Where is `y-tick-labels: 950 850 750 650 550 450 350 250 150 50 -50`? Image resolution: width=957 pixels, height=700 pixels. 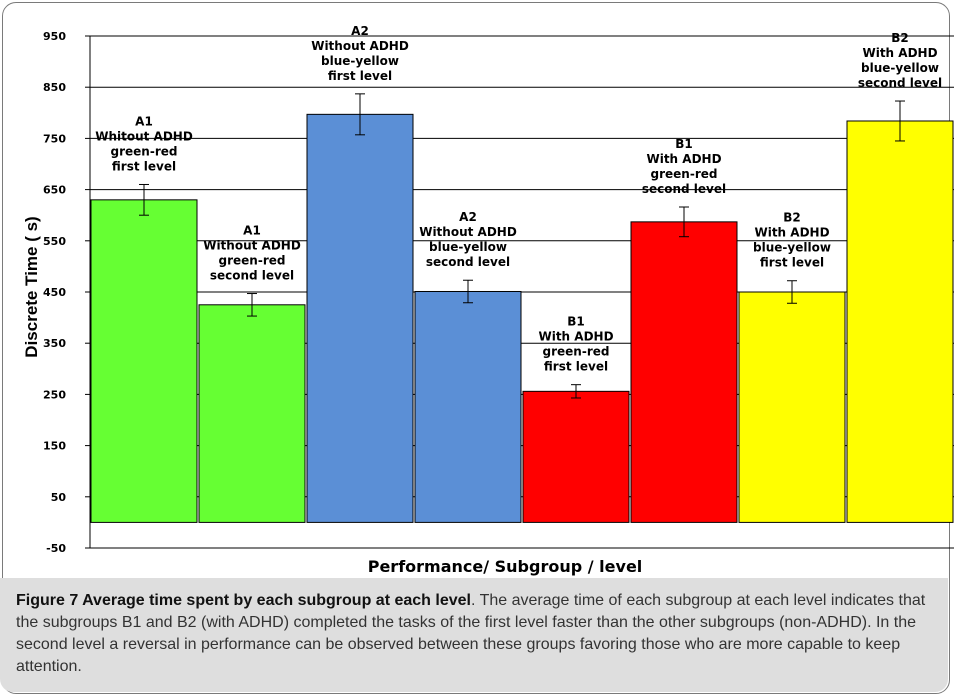
y-tick-labels: 950 850 750 650 550 450 350 250 150 50 -50 is located at coordinates (66, 292).